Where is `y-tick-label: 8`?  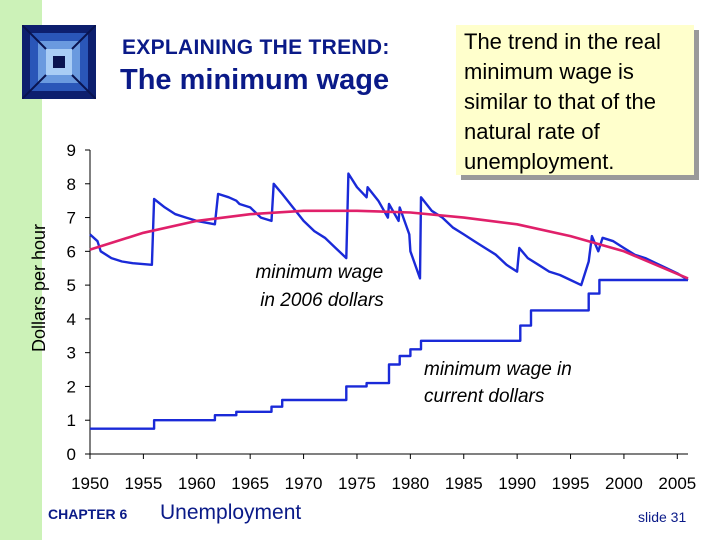
y-tick-label: 8 is located at coordinates (71, 184).